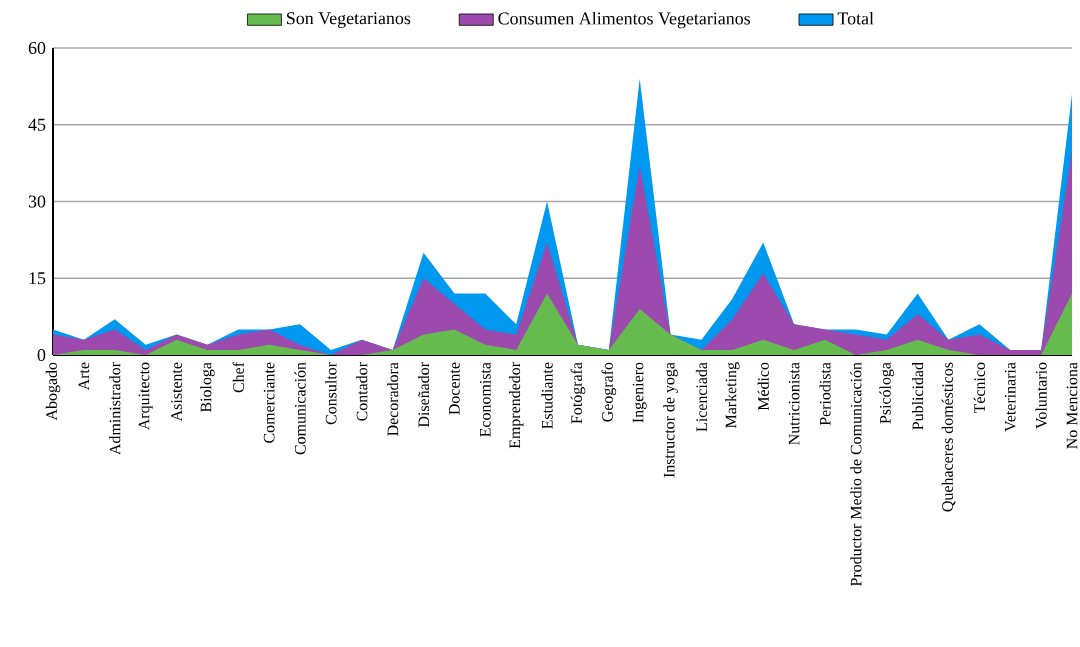 The width and height of the screenshot is (1080, 647). I want to click on legend-label: Consumen Alimentos Vegetarianos, so click(624, 20).